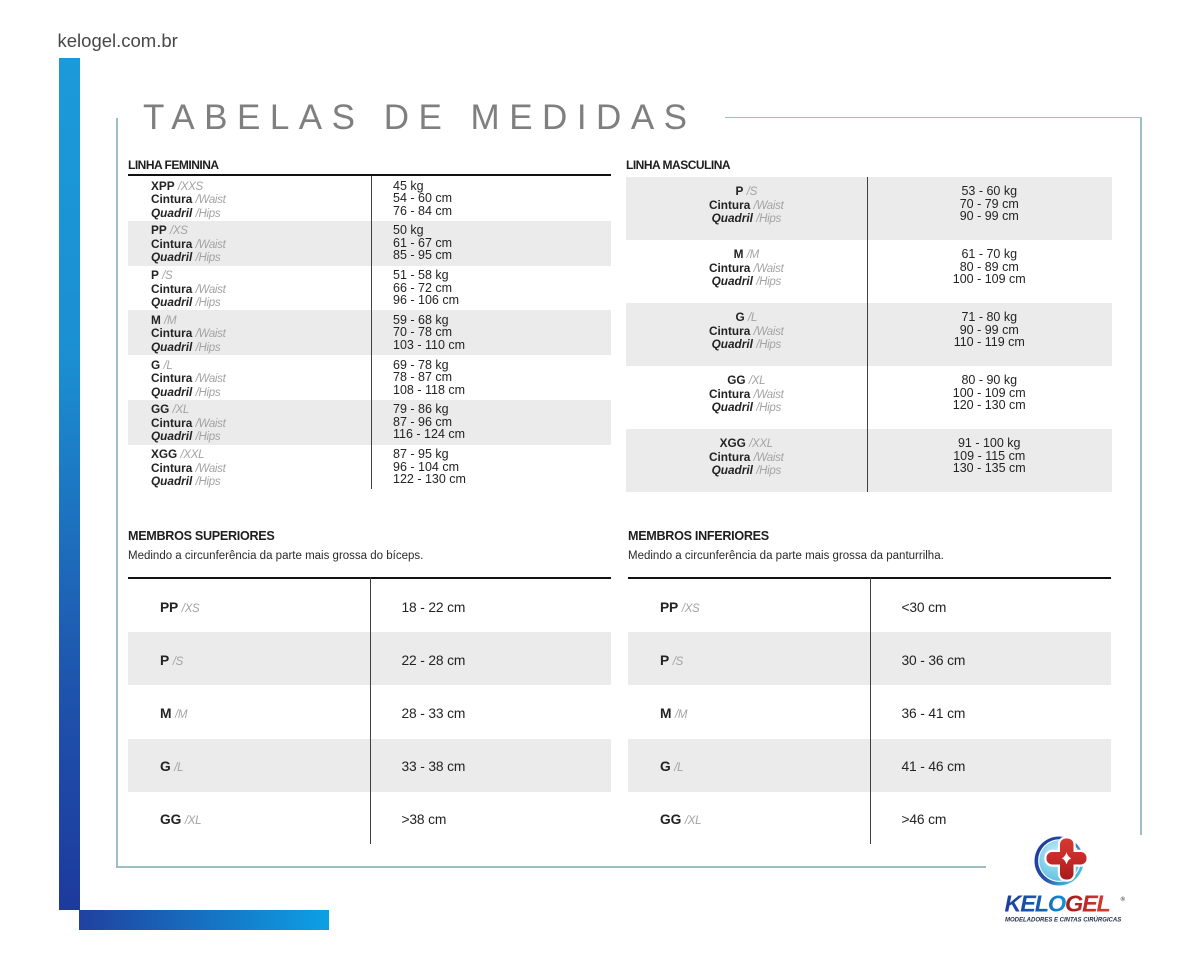 Image resolution: width=1200 pixels, height=969 pixels. Describe the element at coordinates (1057, 904) in the screenshot. I see `svg-text: KELOGEL` at that location.